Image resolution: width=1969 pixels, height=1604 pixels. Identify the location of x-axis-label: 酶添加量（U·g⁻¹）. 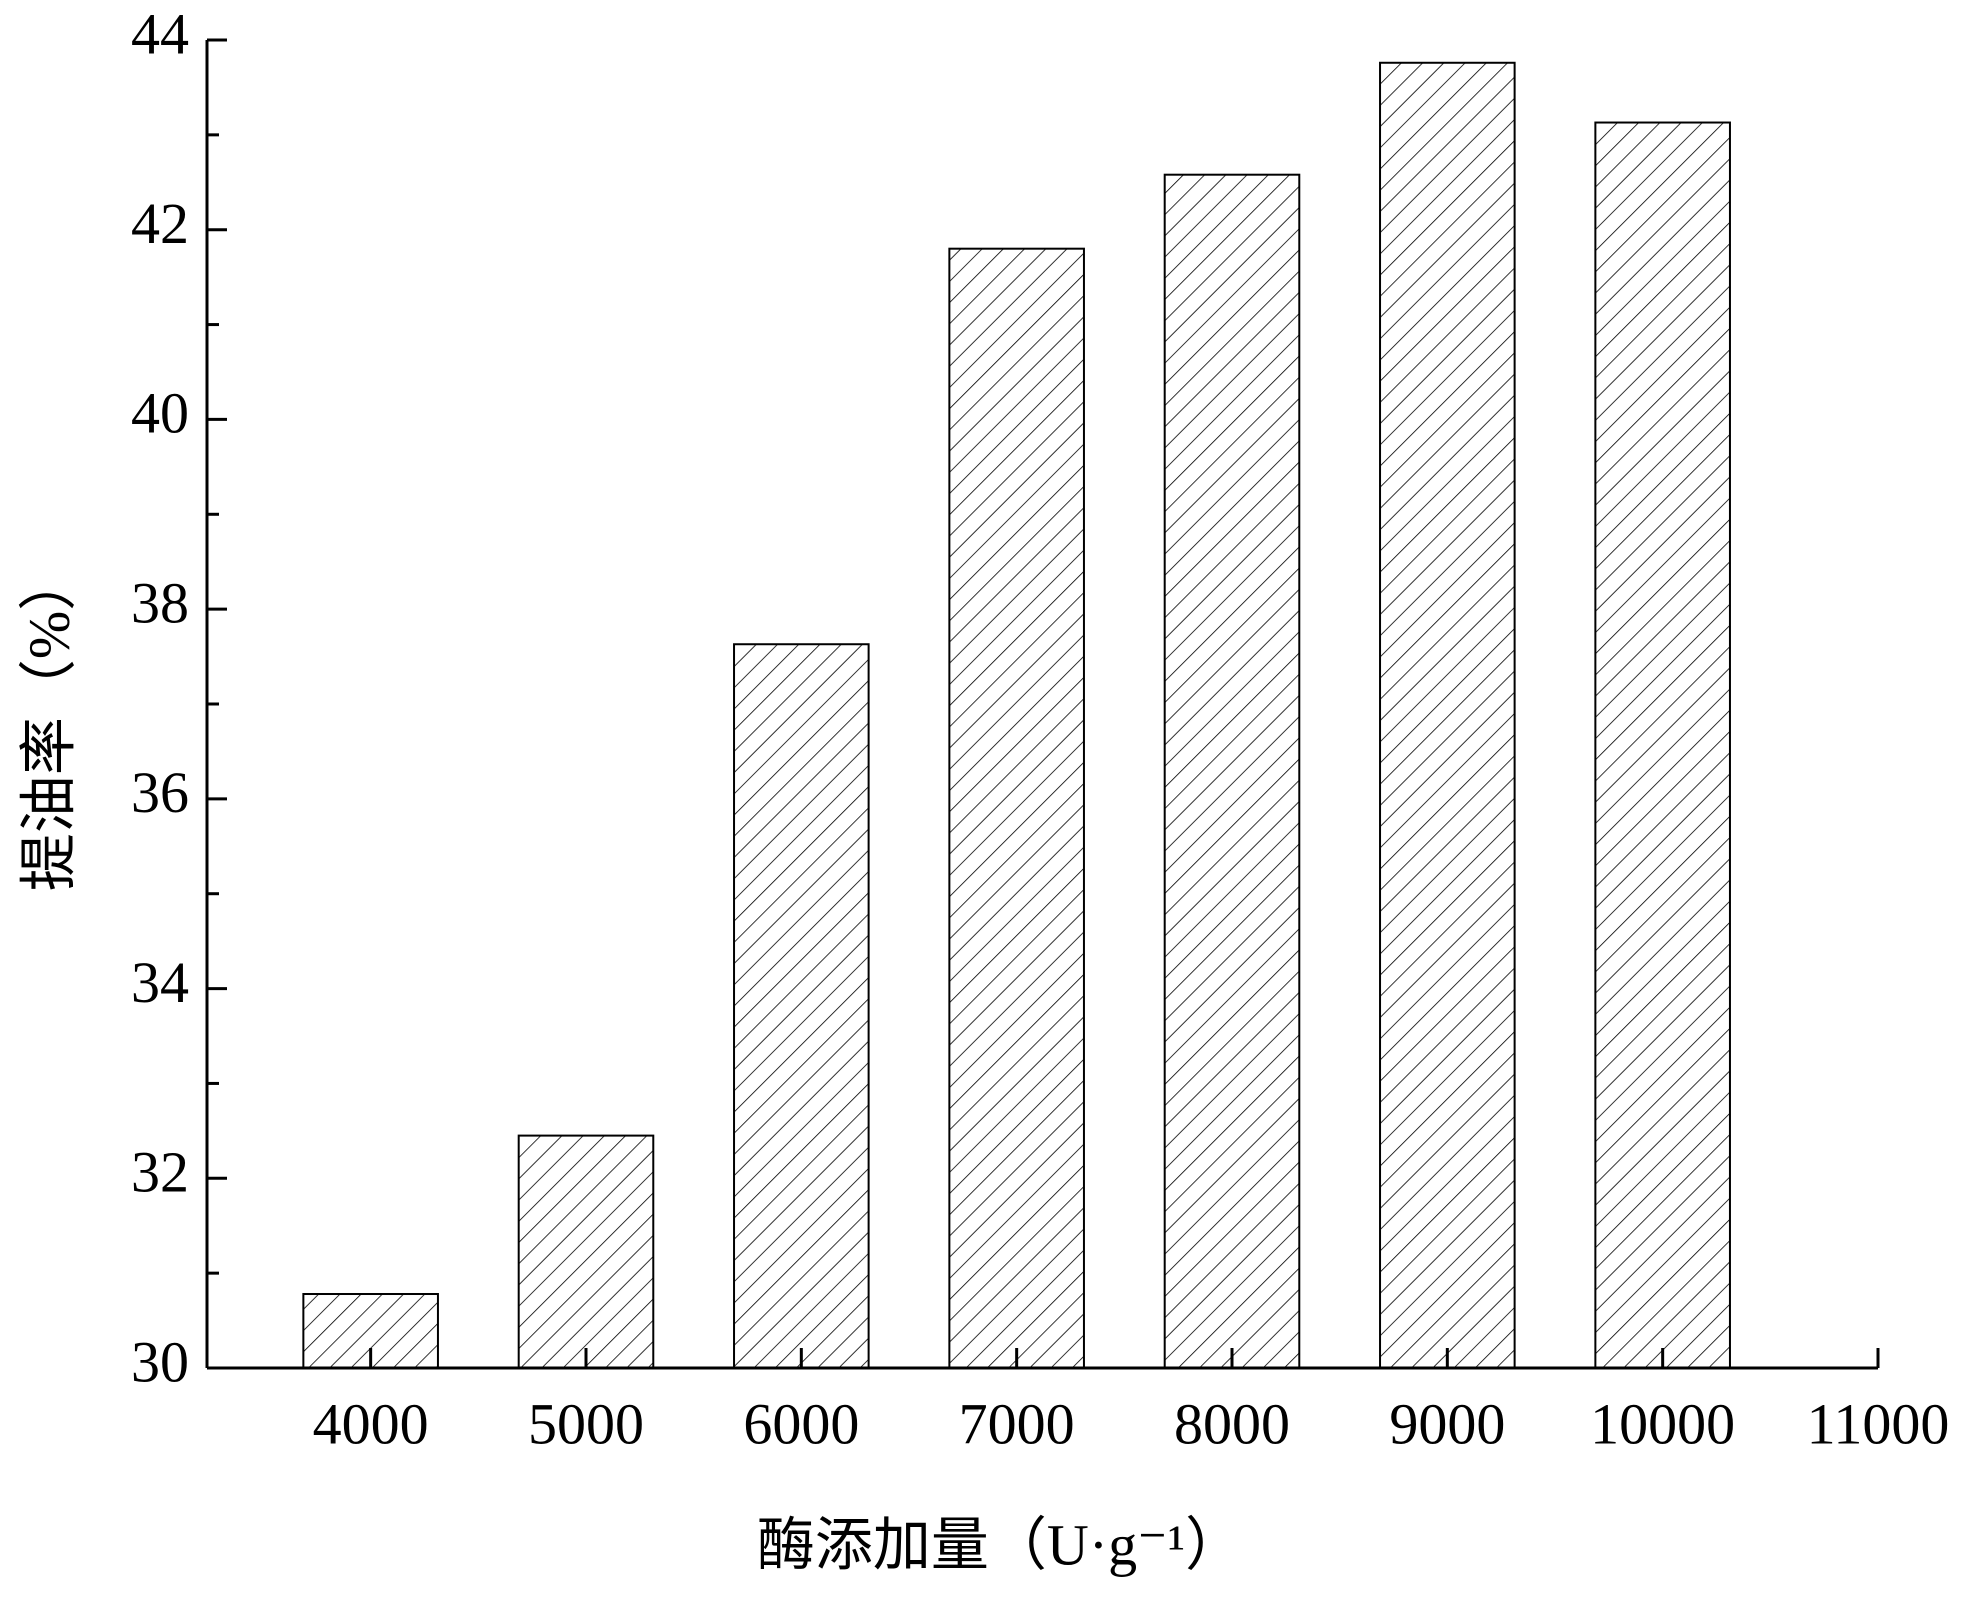
(1000, 1544).